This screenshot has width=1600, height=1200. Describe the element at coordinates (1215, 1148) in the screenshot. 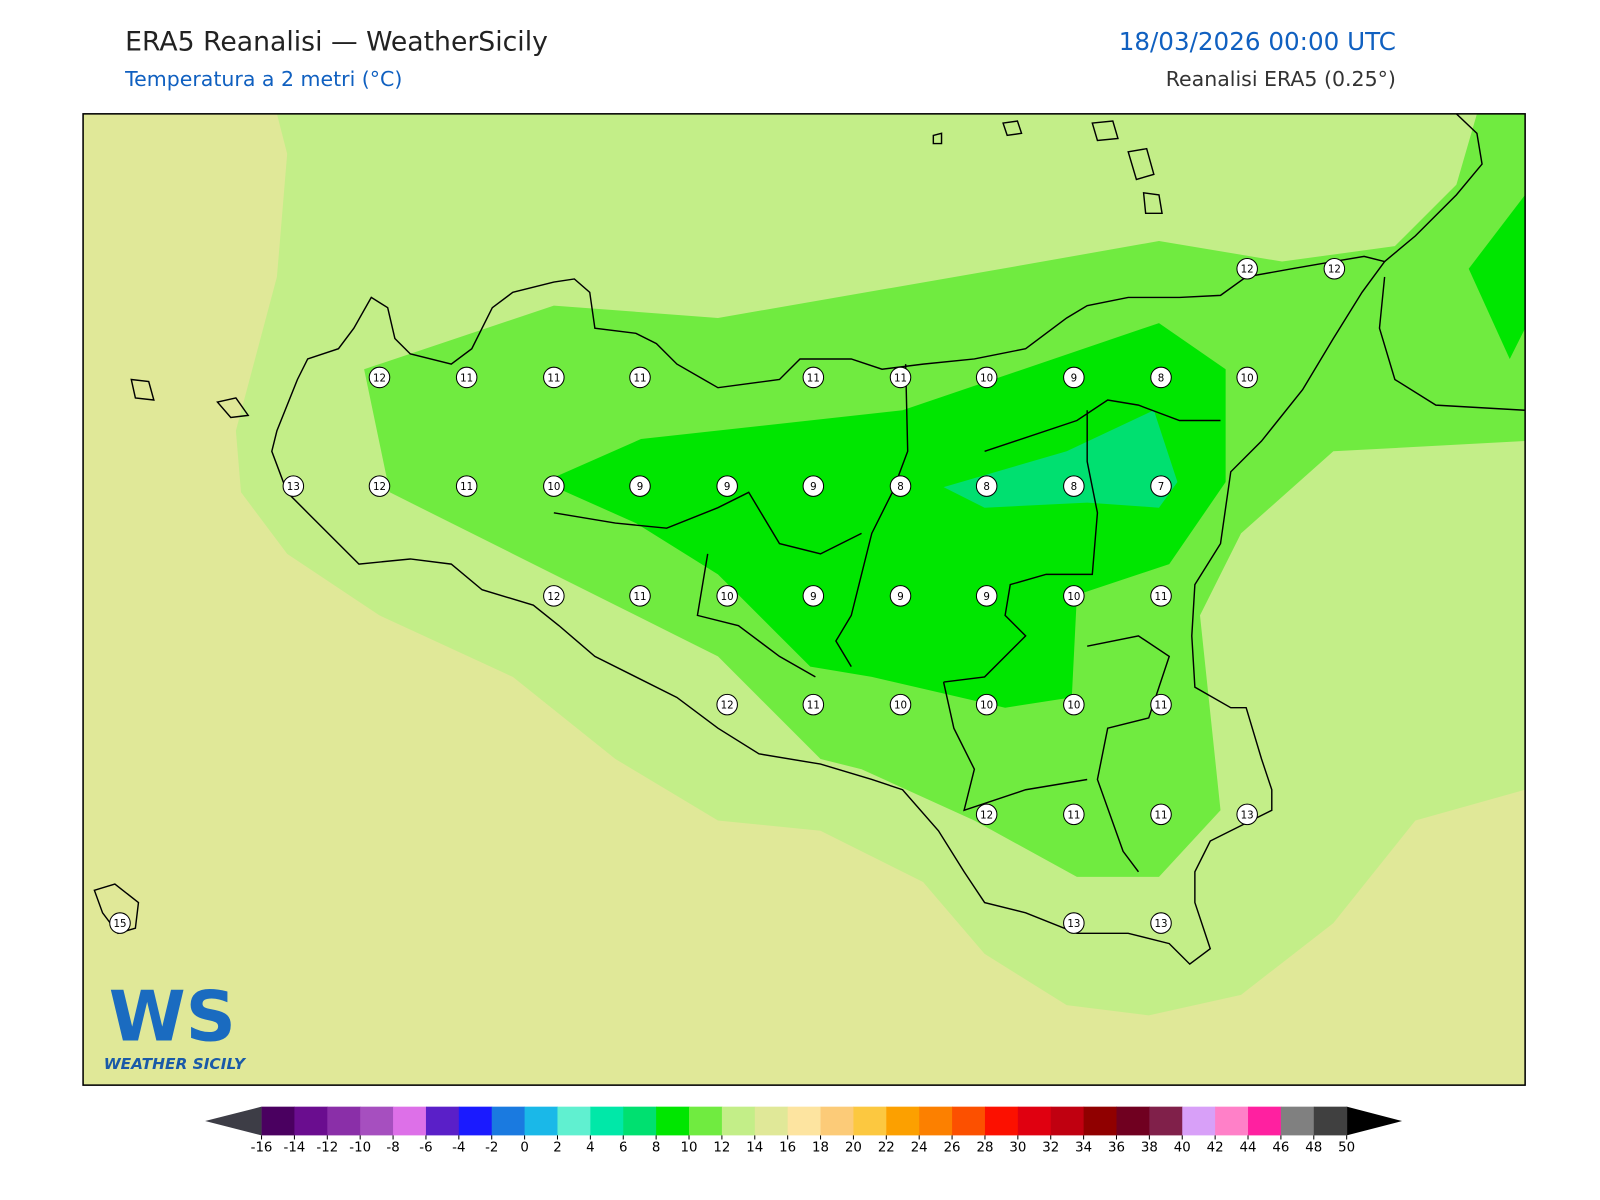

I see `colorbar-tick-label: 42` at that location.